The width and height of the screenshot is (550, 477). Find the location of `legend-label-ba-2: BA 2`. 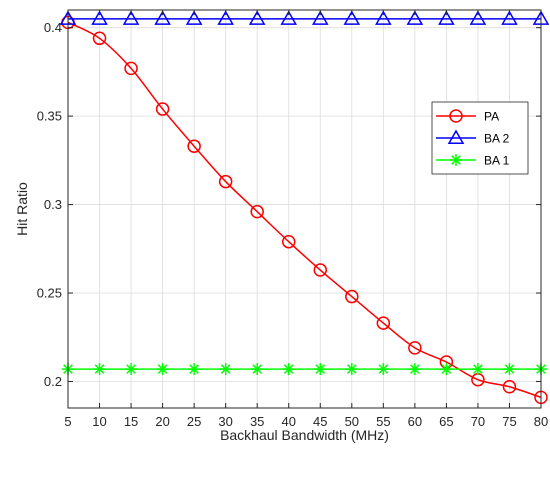

legend-label-ba-2: BA 2 is located at coordinates (497, 139).